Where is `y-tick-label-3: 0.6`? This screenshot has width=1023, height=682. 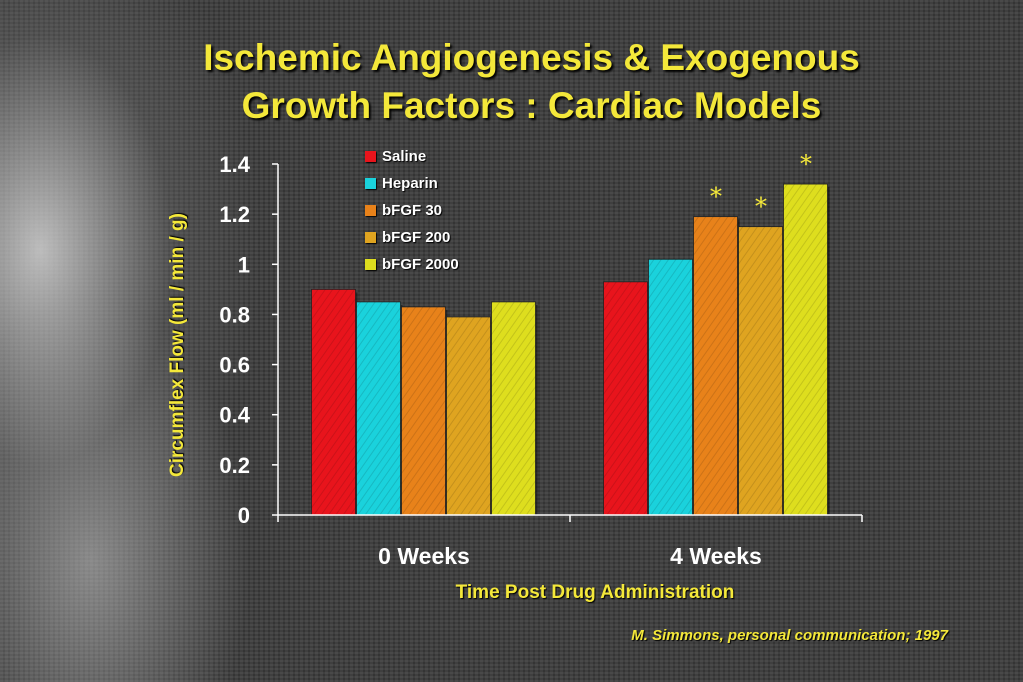 y-tick-label-3: 0.6 is located at coordinates (234, 365).